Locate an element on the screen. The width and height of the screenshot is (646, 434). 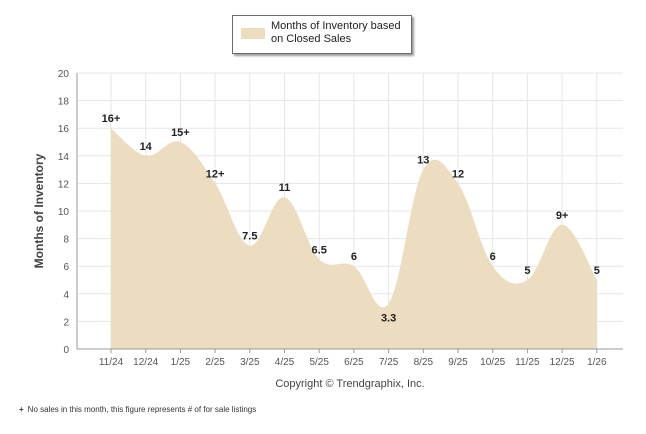
data-label: 11 is located at coordinates (285, 188).